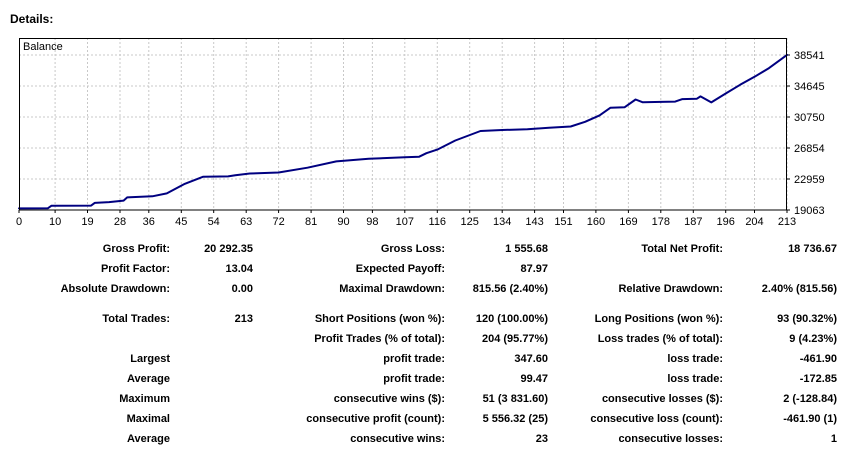 This screenshot has width=854, height=449. Describe the element at coordinates (87, 222) in the screenshot. I see `x-axis-label: 19` at that location.